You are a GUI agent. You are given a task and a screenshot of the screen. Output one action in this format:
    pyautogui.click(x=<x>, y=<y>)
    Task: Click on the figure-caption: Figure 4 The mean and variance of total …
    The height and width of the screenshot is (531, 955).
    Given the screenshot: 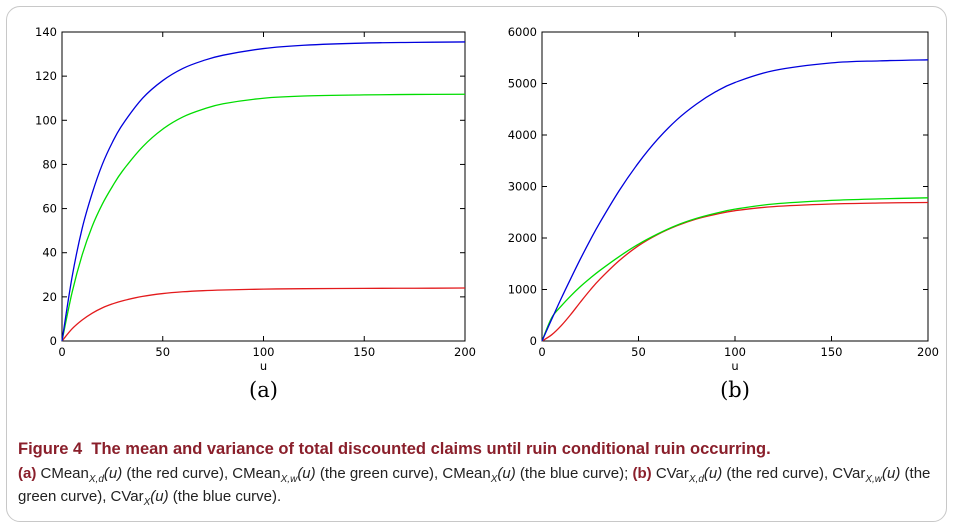 What is the action you would take?
    pyautogui.click(x=480, y=473)
    